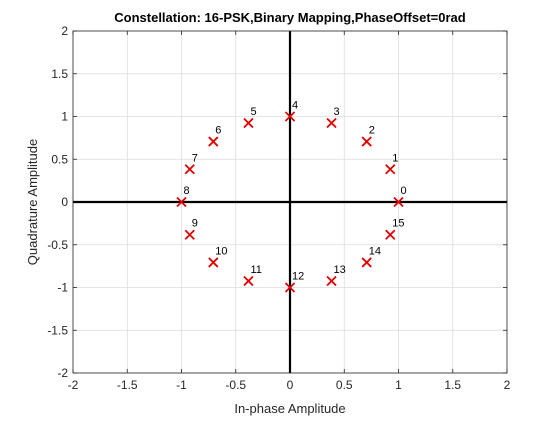 This screenshot has width=560, height=425. I want to click on y-tick-label: -1, so click(62, 288).